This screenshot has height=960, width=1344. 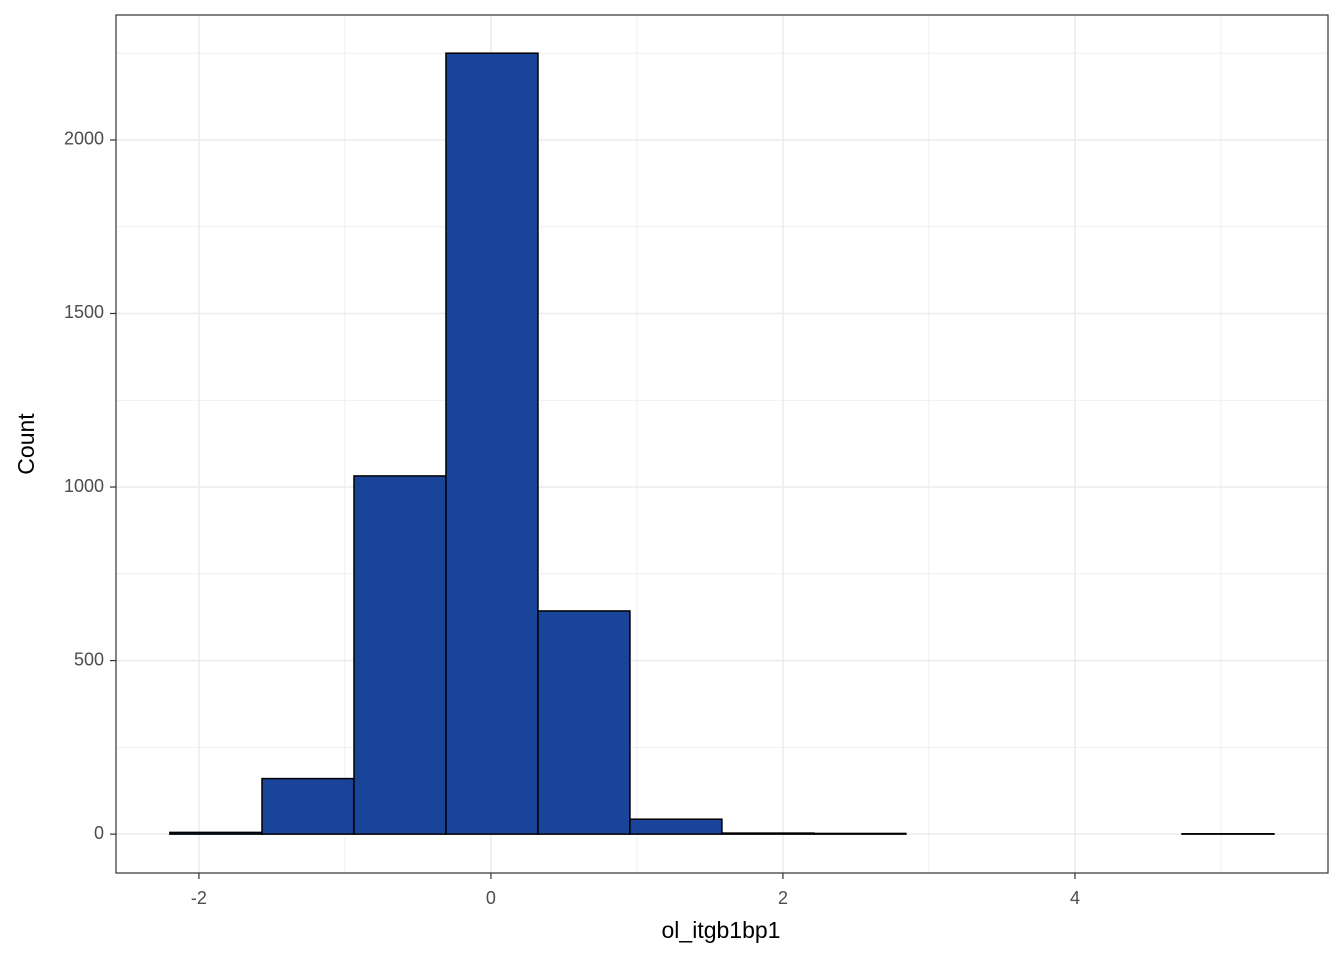 I want to click on x-axis-title: ol_itgb1bp1, so click(x=721, y=930).